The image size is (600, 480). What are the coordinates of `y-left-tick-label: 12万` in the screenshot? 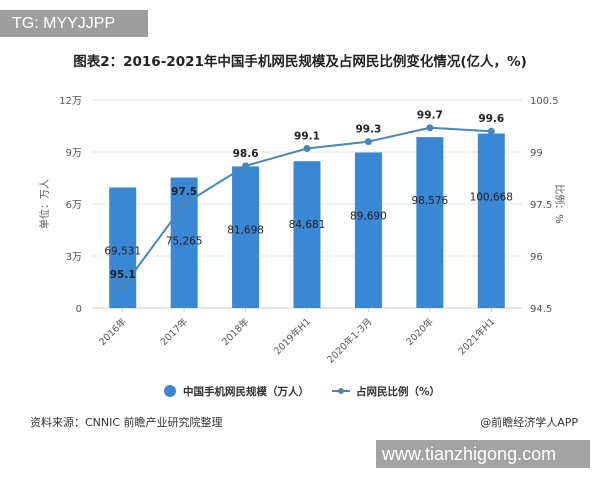 It's located at (70, 101).